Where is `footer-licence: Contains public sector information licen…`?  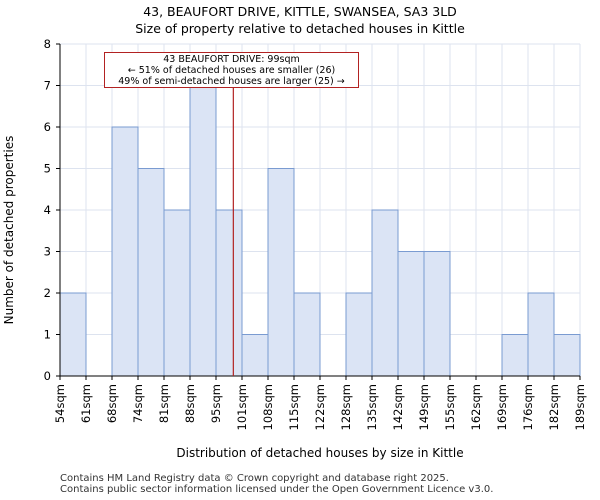
footer-licence: Contains public sector information licen… is located at coordinates (277, 489).